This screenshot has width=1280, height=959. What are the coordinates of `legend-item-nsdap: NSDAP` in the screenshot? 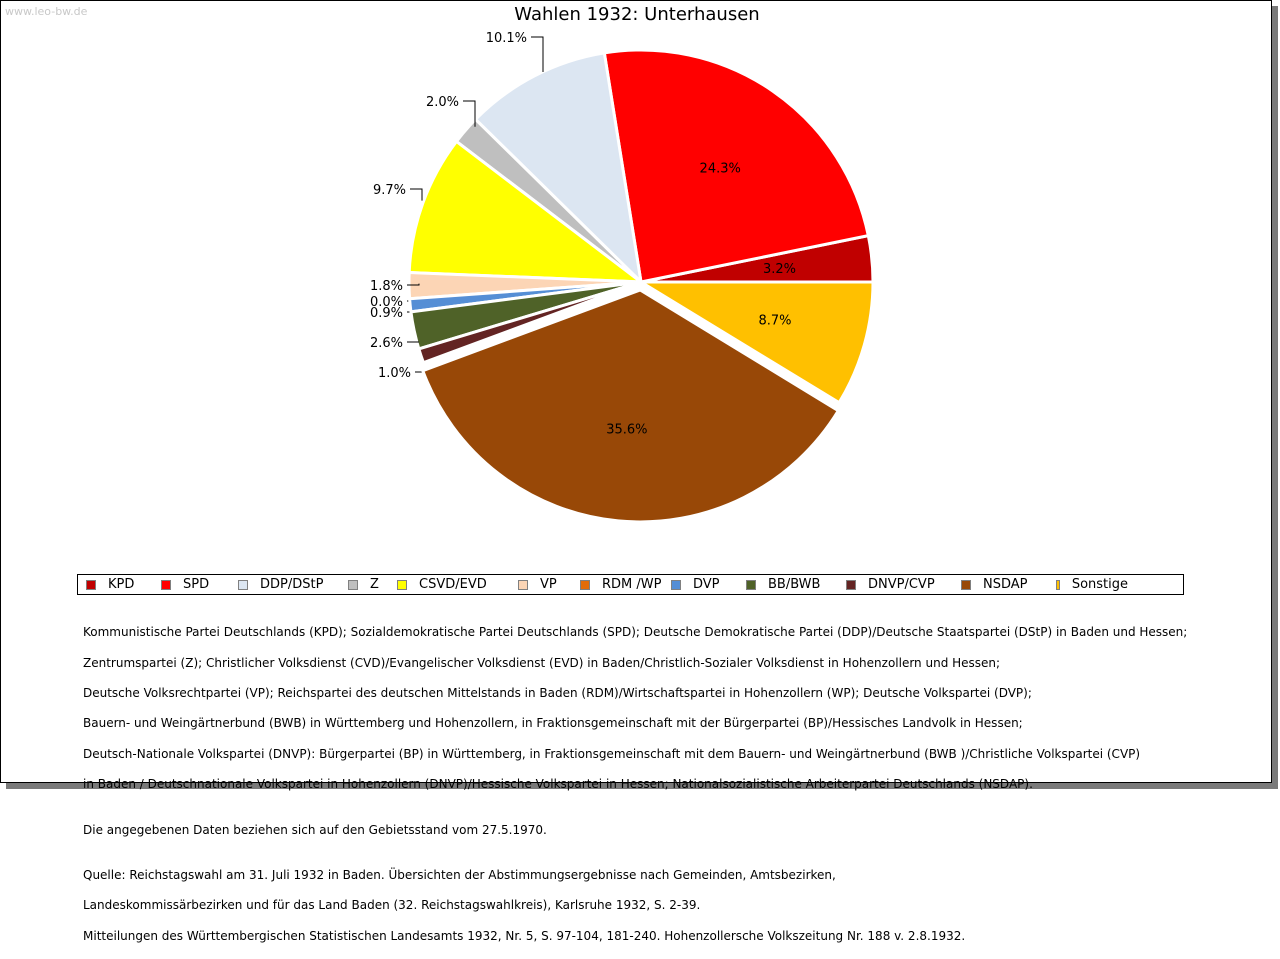 It's located at (1000, 584).